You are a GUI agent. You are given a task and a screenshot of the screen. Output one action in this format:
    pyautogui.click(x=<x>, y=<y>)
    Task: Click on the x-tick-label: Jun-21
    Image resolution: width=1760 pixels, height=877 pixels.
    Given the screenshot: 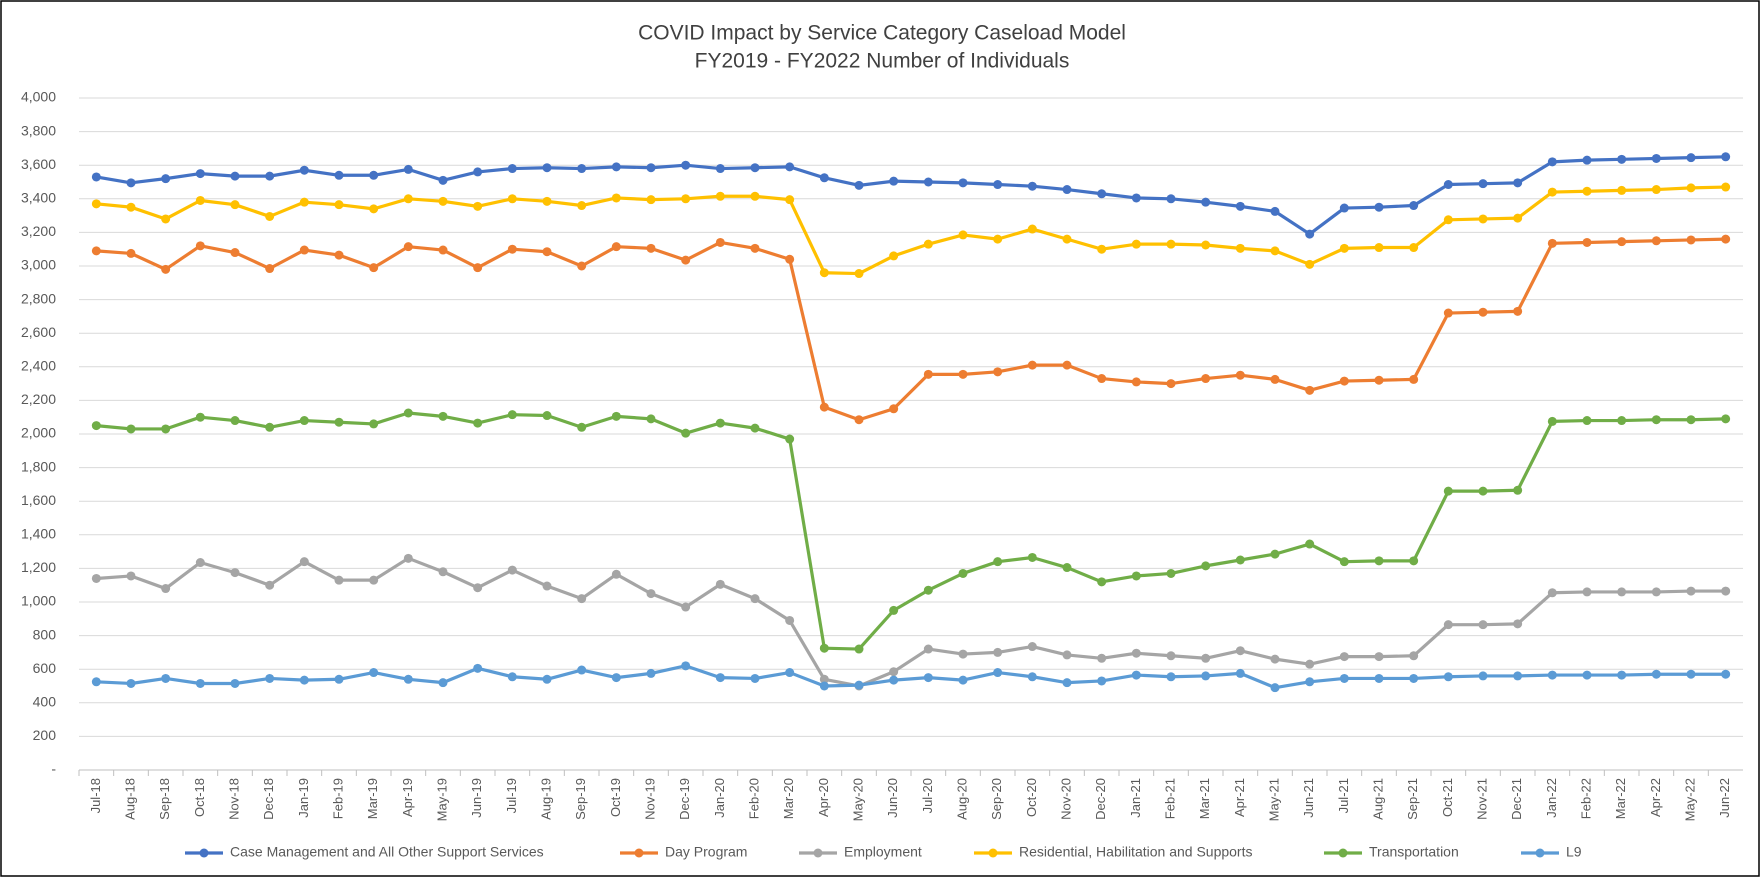 What is the action you would take?
    pyautogui.click(x=1308, y=798)
    